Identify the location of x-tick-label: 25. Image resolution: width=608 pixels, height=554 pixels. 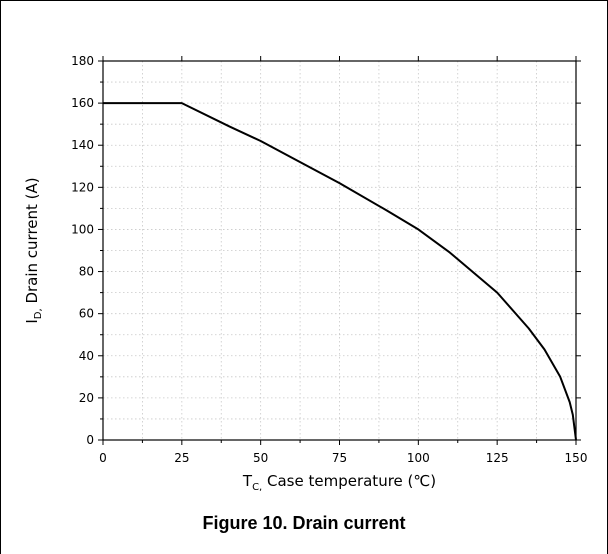
(181, 458).